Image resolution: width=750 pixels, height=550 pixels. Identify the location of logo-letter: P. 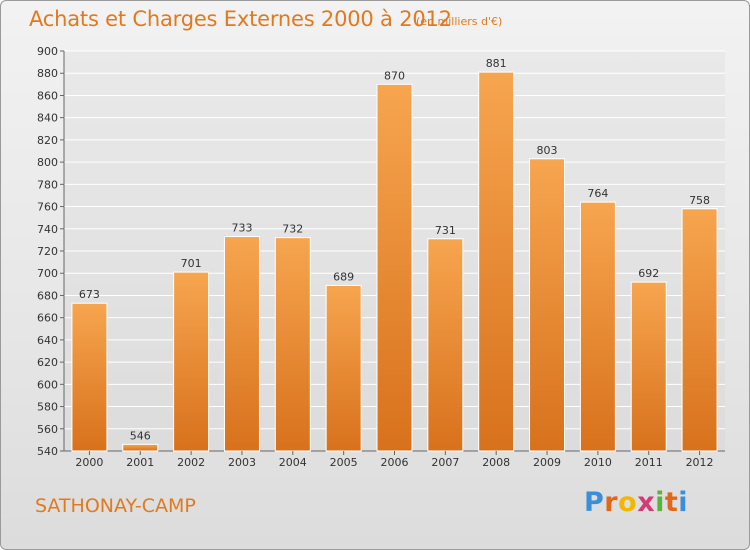
(594, 502).